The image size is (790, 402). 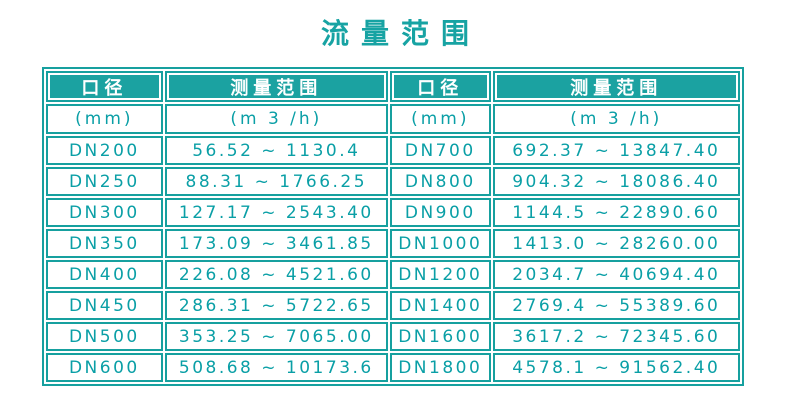 I want to click on range-cell: 3617.2 ~ 72345.60, so click(x=616, y=336).